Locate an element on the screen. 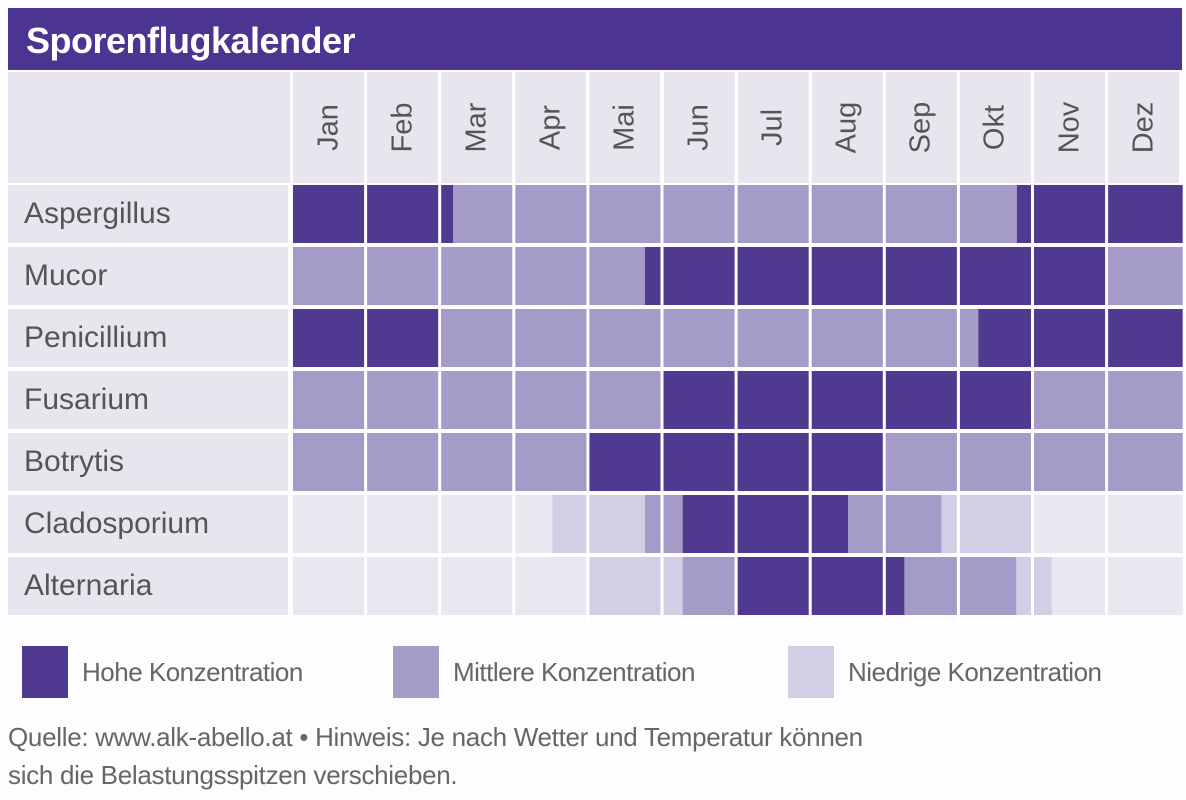  legend-label: Hohe Konzentration is located at coordinates (192, 672).